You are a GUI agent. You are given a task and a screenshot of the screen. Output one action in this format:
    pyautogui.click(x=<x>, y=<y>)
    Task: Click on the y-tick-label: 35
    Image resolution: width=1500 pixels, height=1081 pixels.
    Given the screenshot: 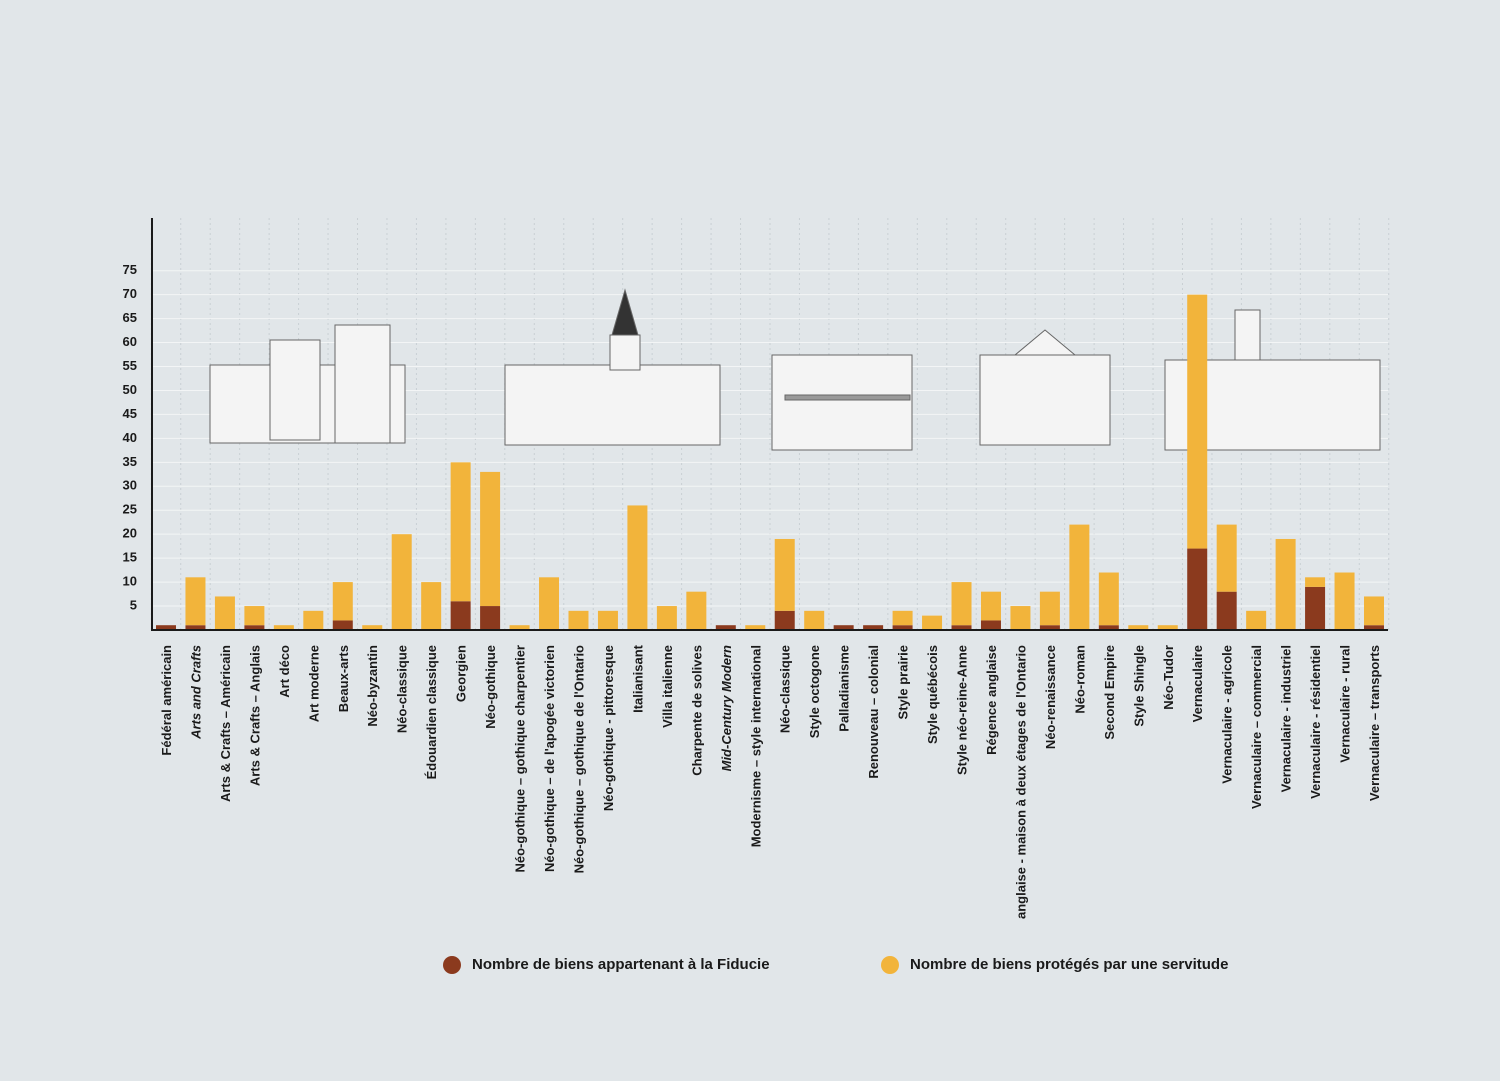 What is the action you would take?
    pyautogui.click(x=130, y=461)
    